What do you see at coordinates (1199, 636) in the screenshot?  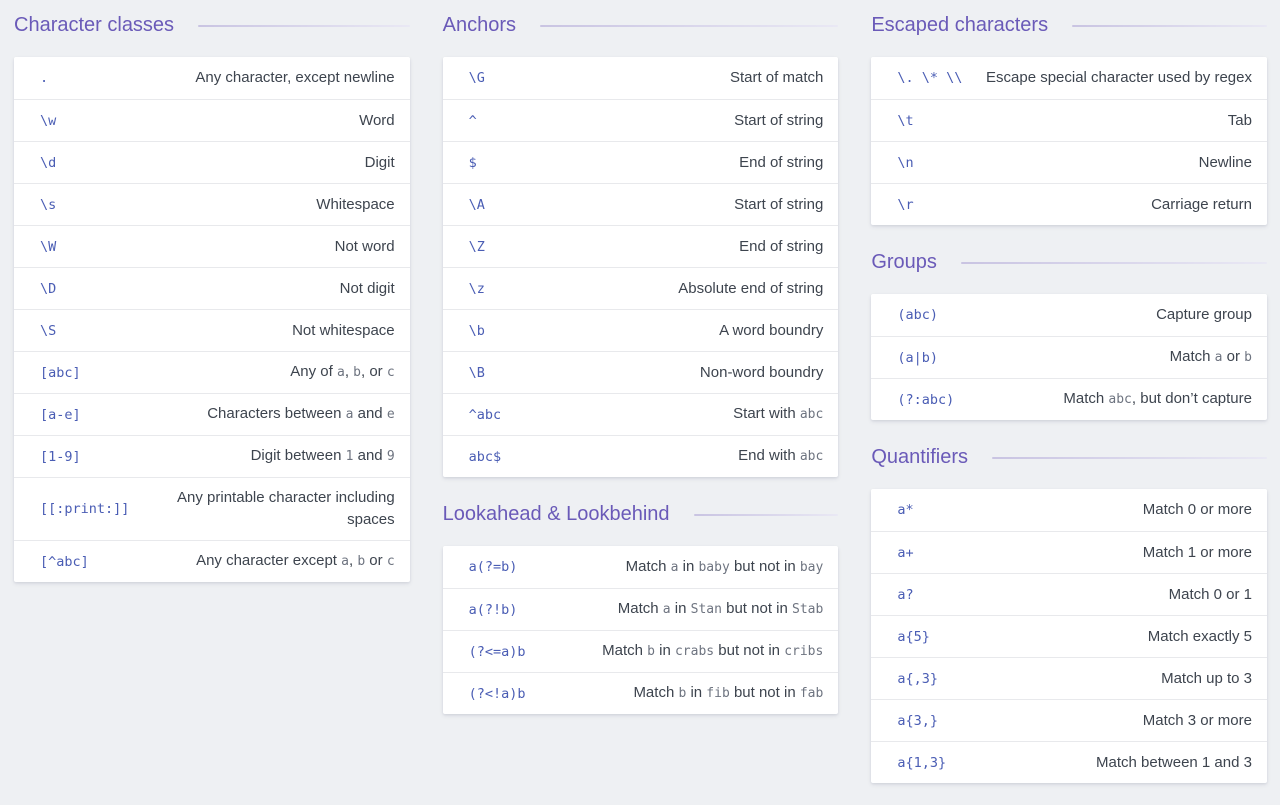 I see `description-text: Match exactly 5` at bounding box center [1199, 636].